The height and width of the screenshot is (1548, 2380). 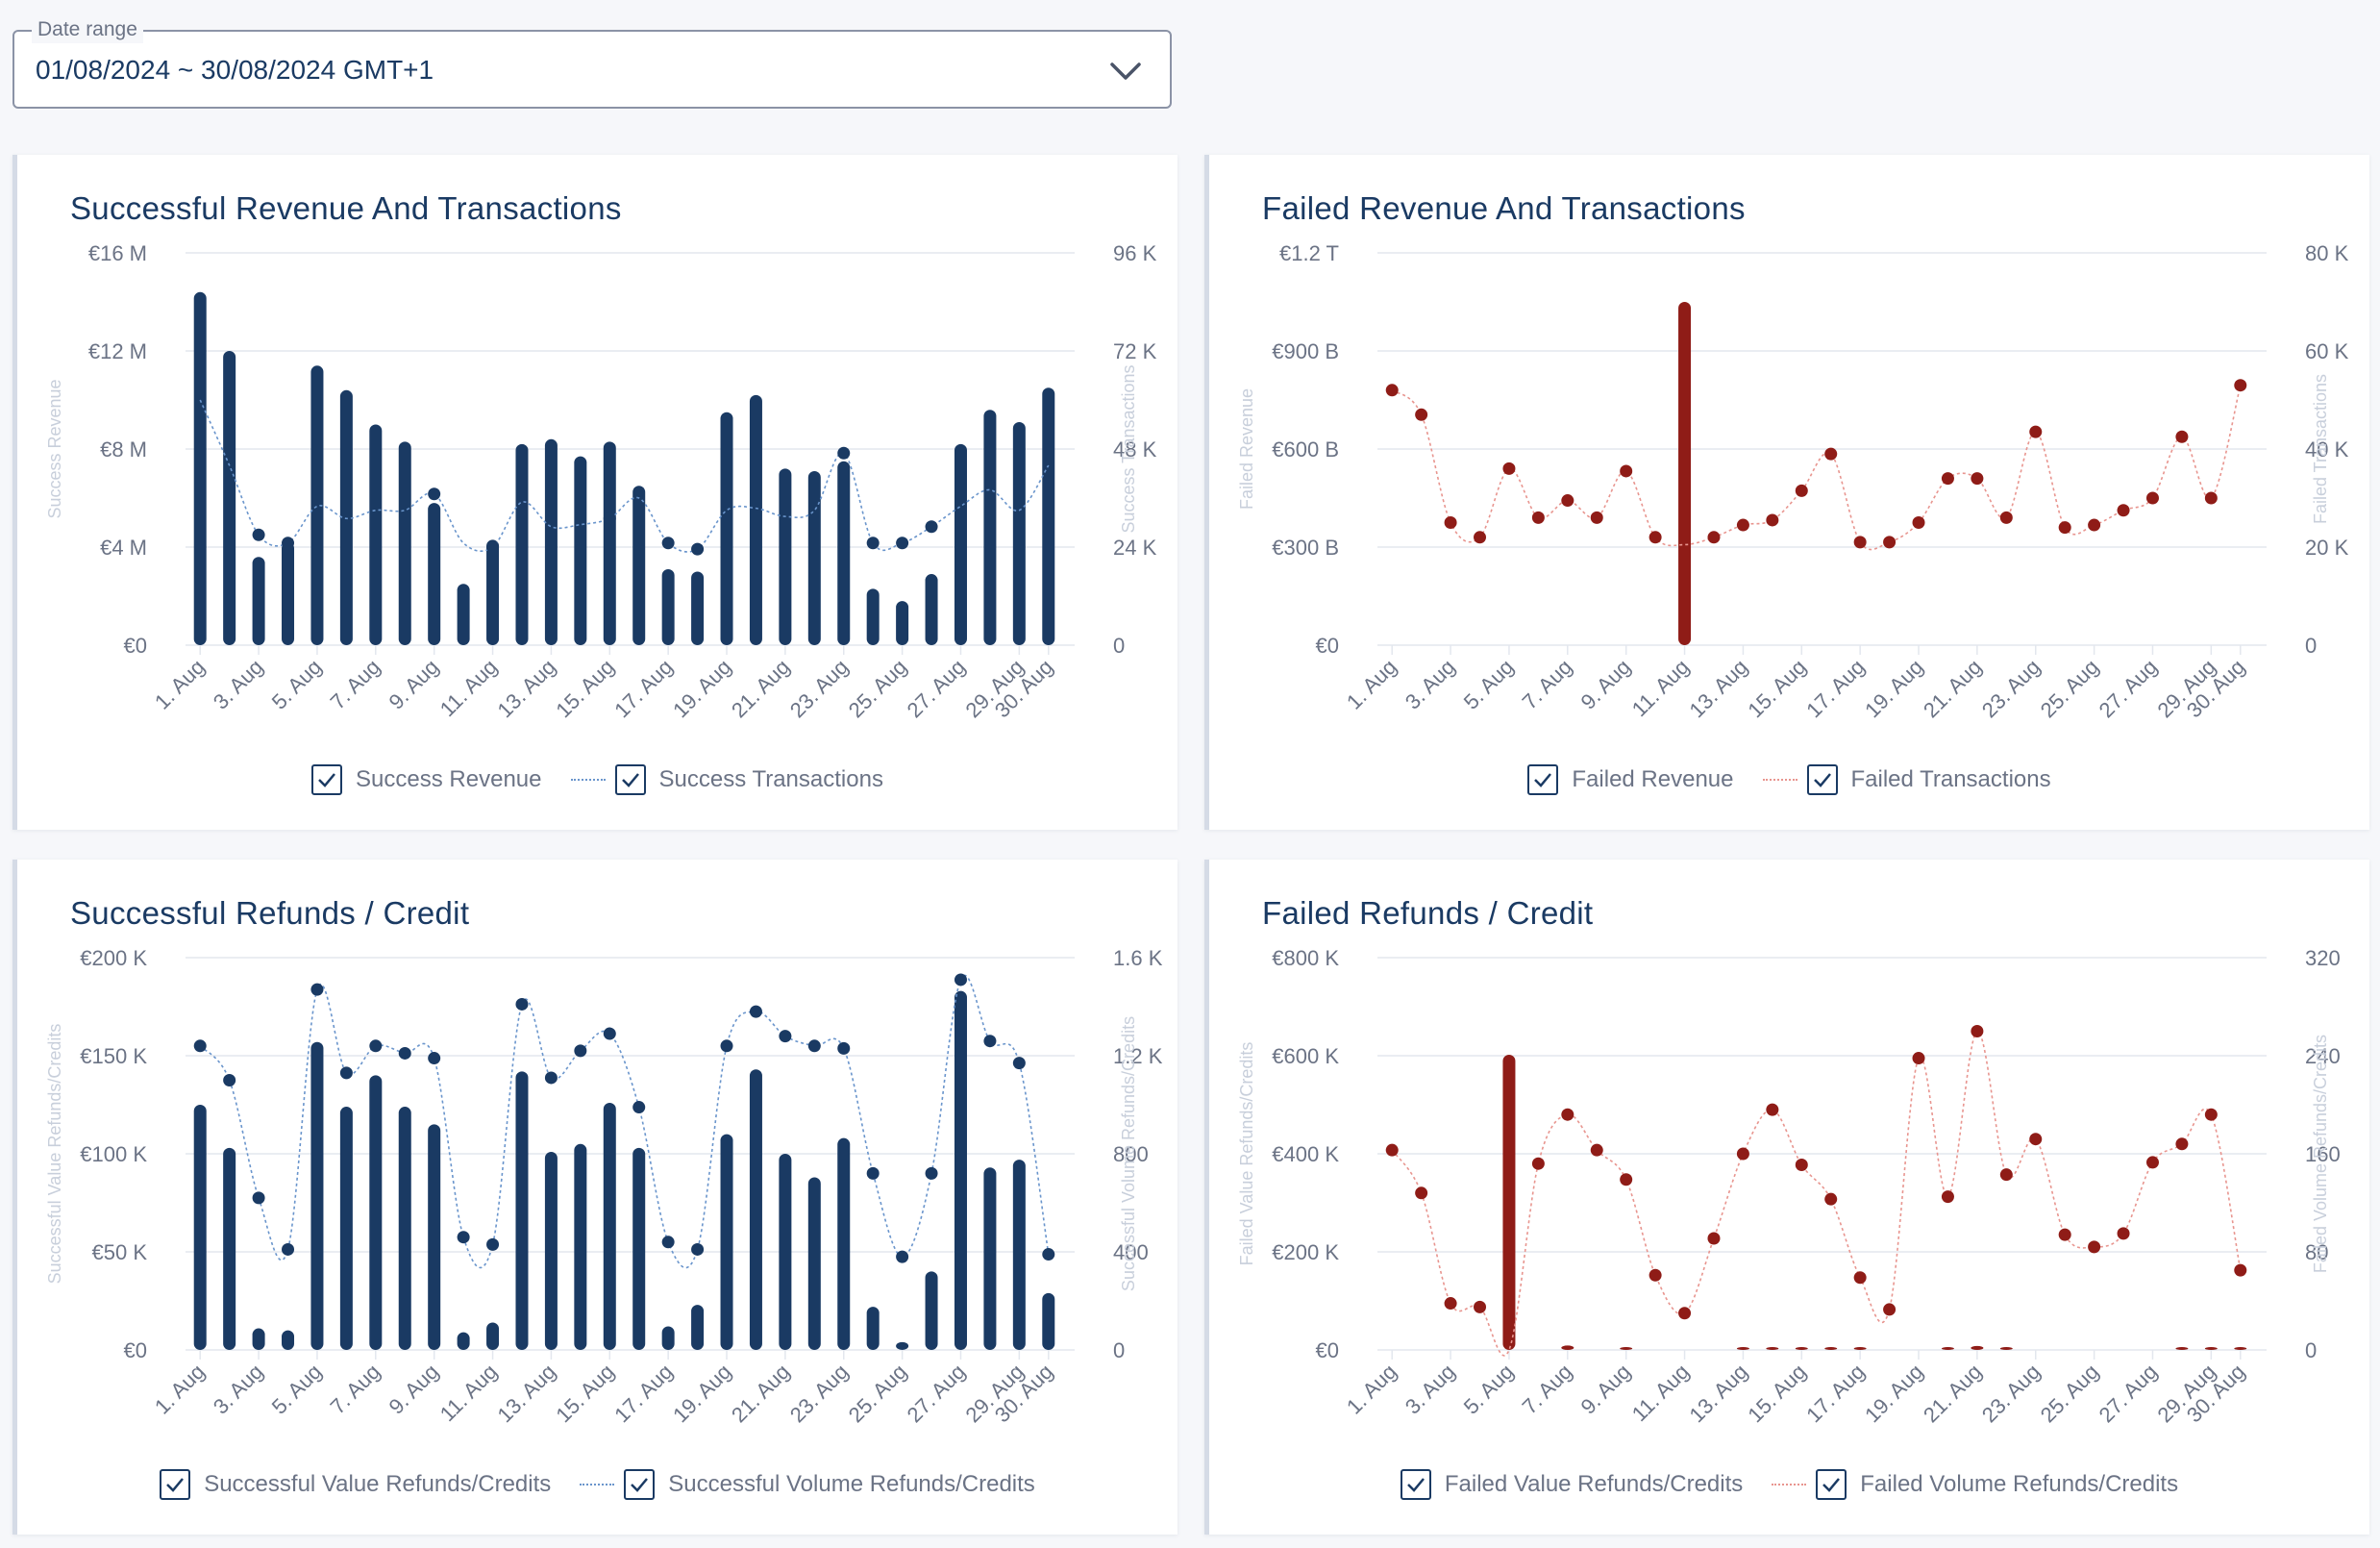 What do you see at coordinates (1504, 208) in the screenshot?
I see `chart-title: Failed Revenue And Transactions` at bounding box center [1504, 208].